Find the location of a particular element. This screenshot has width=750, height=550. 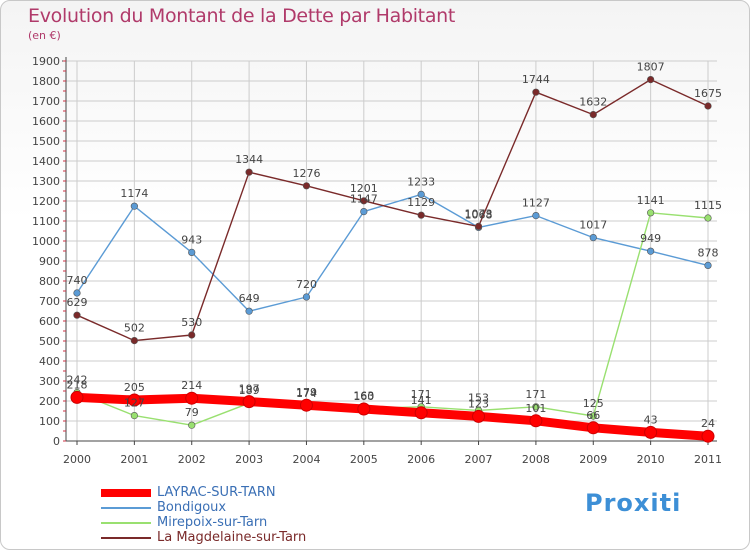

data-label: 160 is located at coordinates (363, 396).